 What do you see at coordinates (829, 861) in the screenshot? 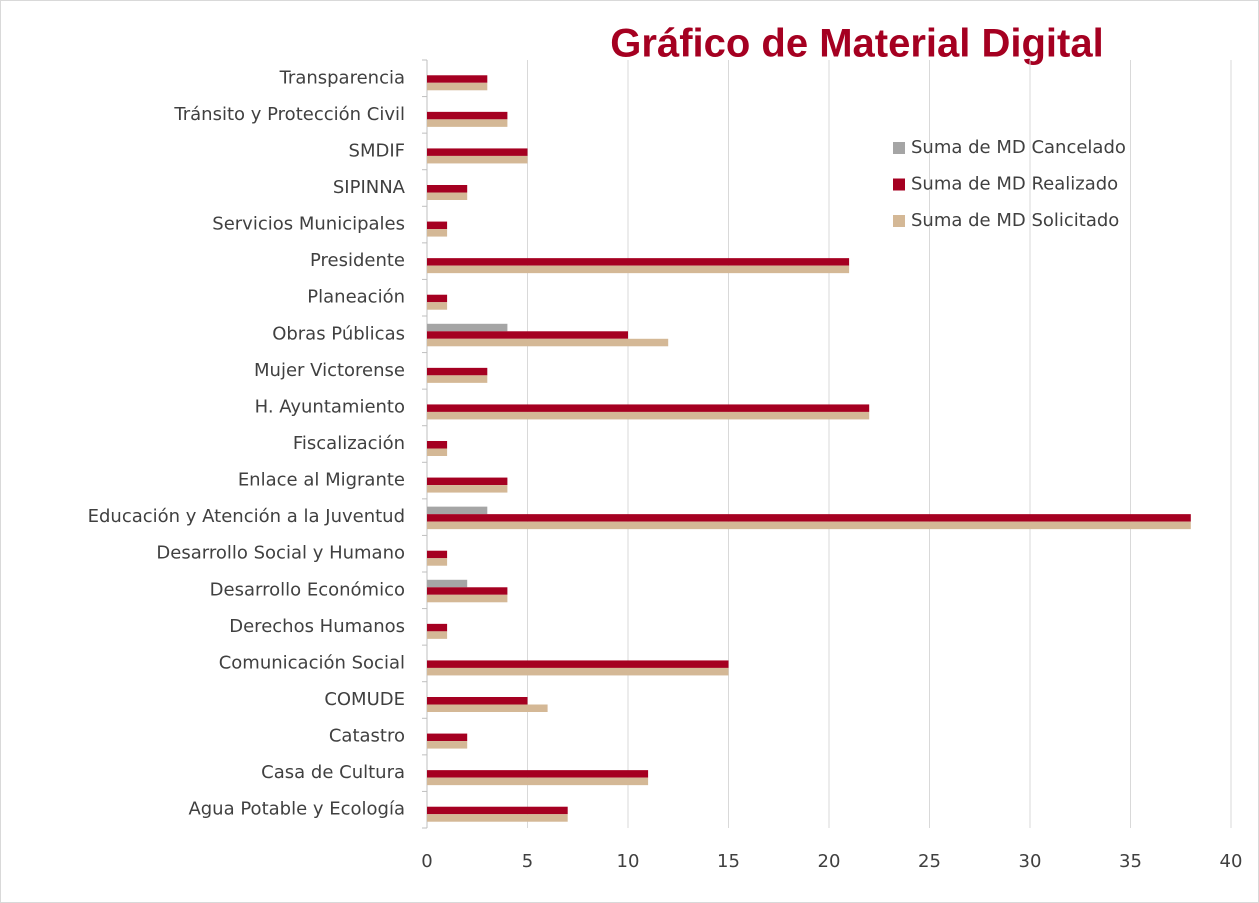
I see `x-tick-label: 20` at bounding box center [829, 861].